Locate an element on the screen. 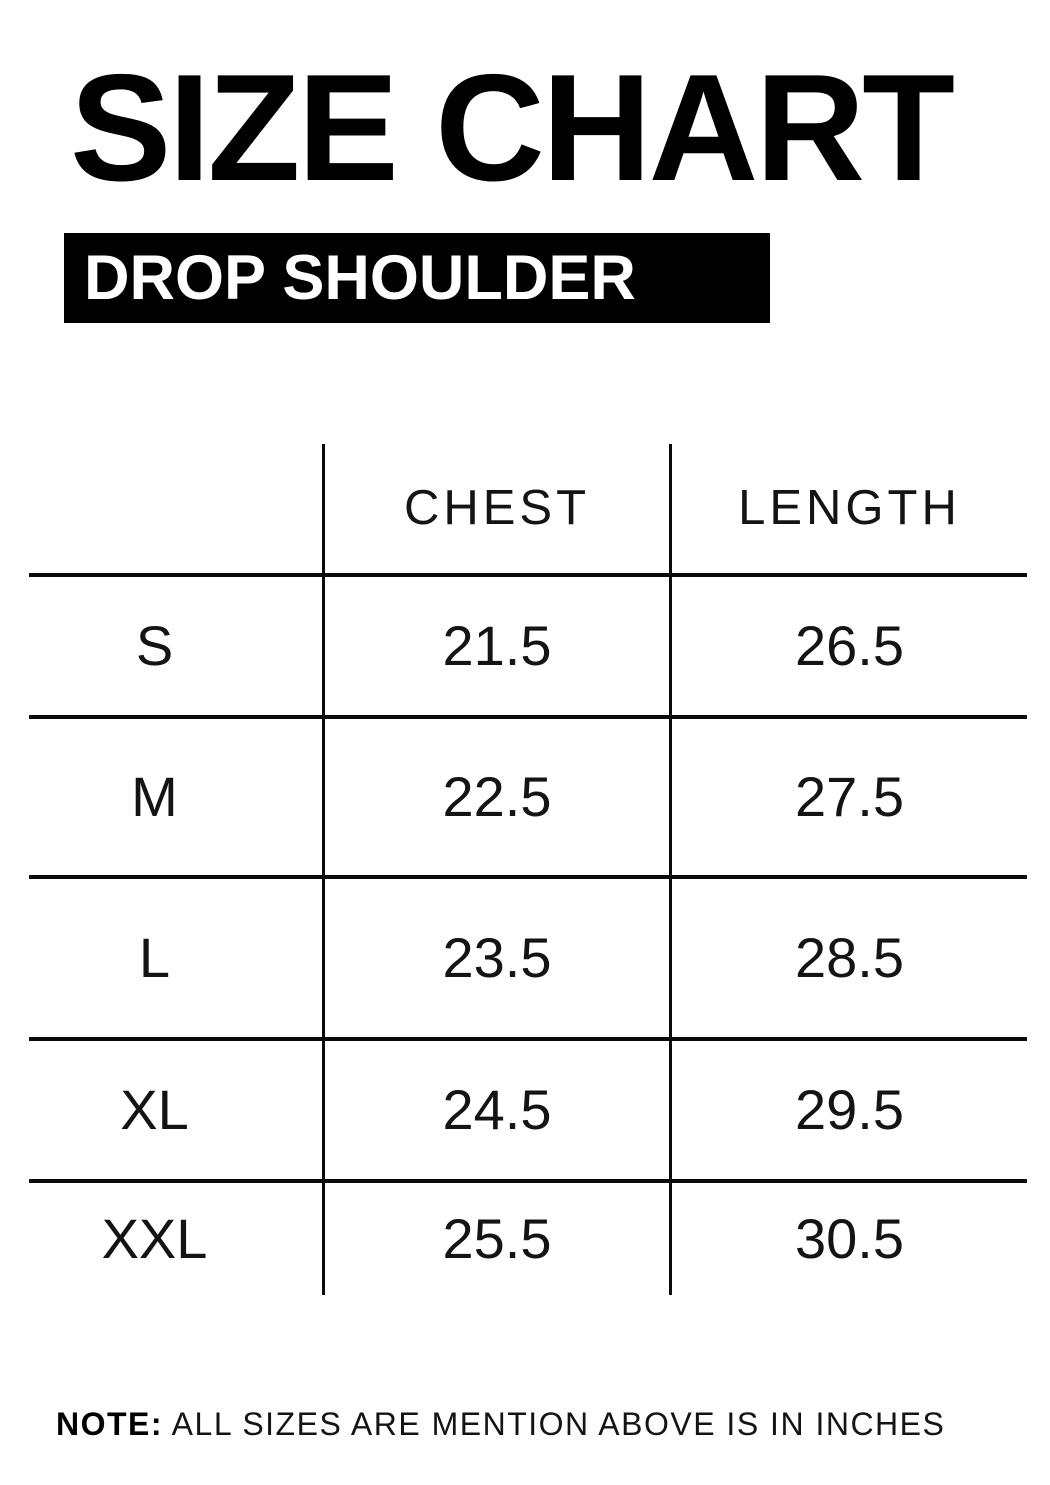  header-size-blank is located at coordinates (175, 510).